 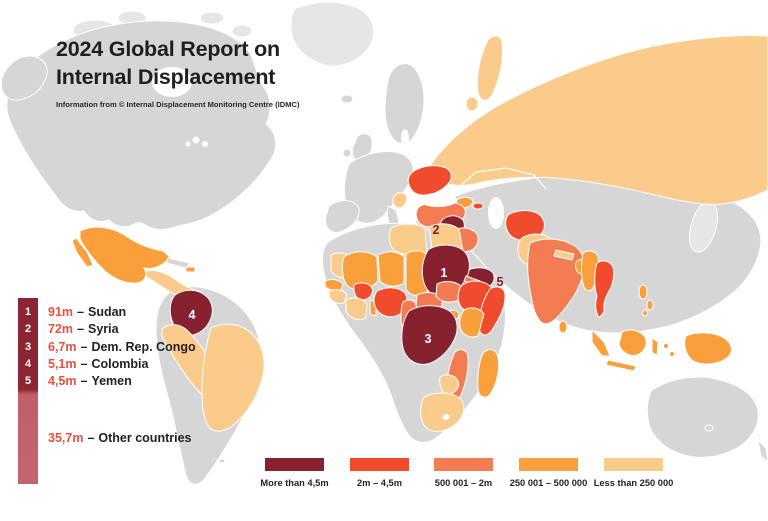 What do you see at coordinates (379, 483) in the screenshot?
I see `legend-label: 2m – 4,5m` at bounding box center [379, 483].